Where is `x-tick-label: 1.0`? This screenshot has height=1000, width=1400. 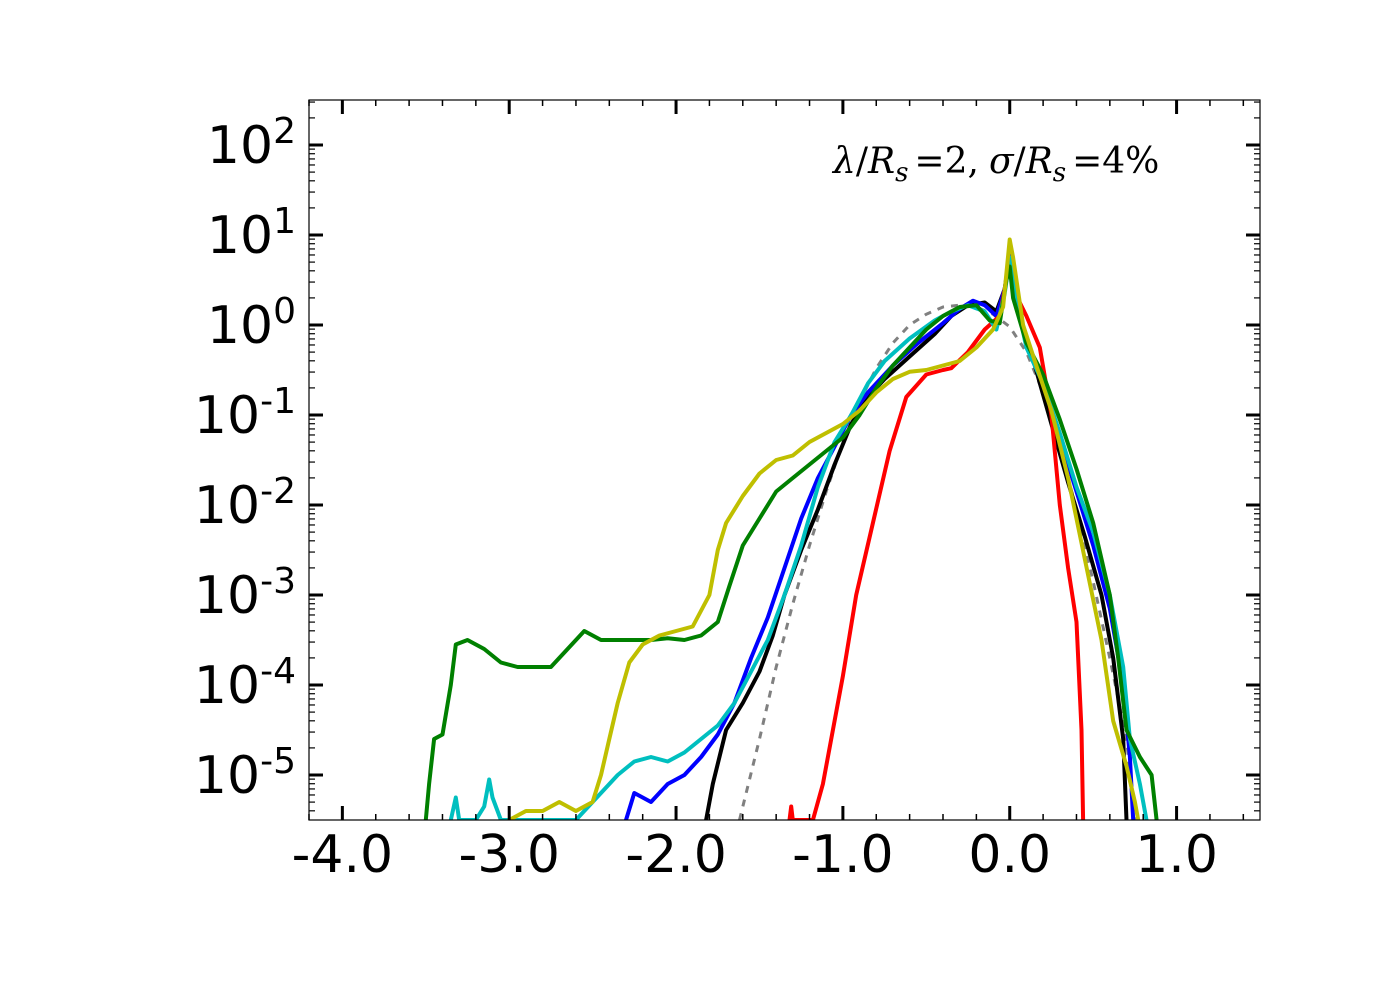
x-tick-label: 1.0 is located at coordinates (1176, 855).